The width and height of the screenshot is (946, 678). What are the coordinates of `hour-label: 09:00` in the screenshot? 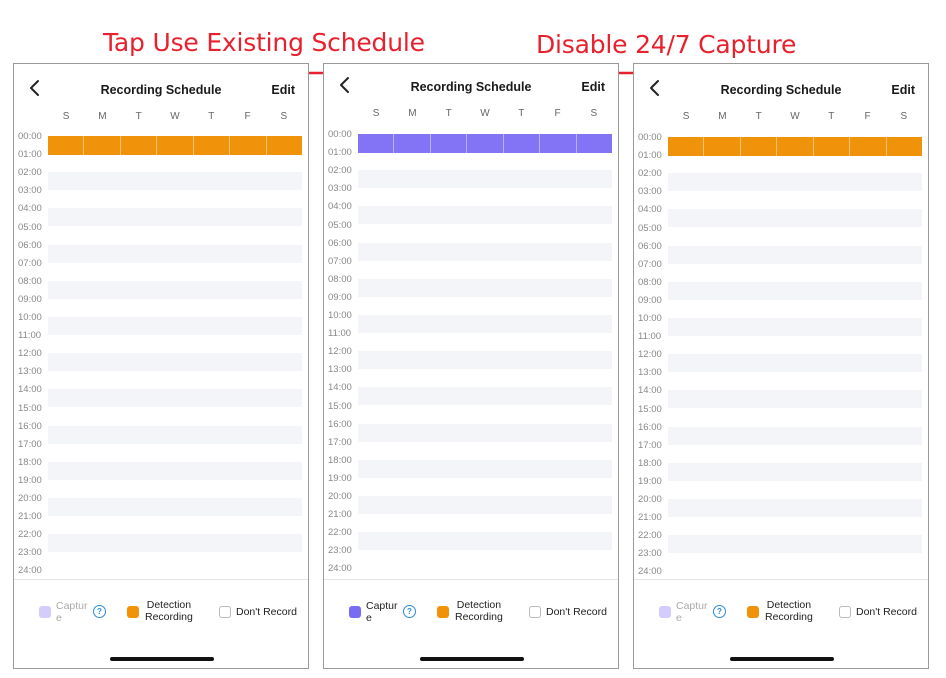 It's located at (650, 300).